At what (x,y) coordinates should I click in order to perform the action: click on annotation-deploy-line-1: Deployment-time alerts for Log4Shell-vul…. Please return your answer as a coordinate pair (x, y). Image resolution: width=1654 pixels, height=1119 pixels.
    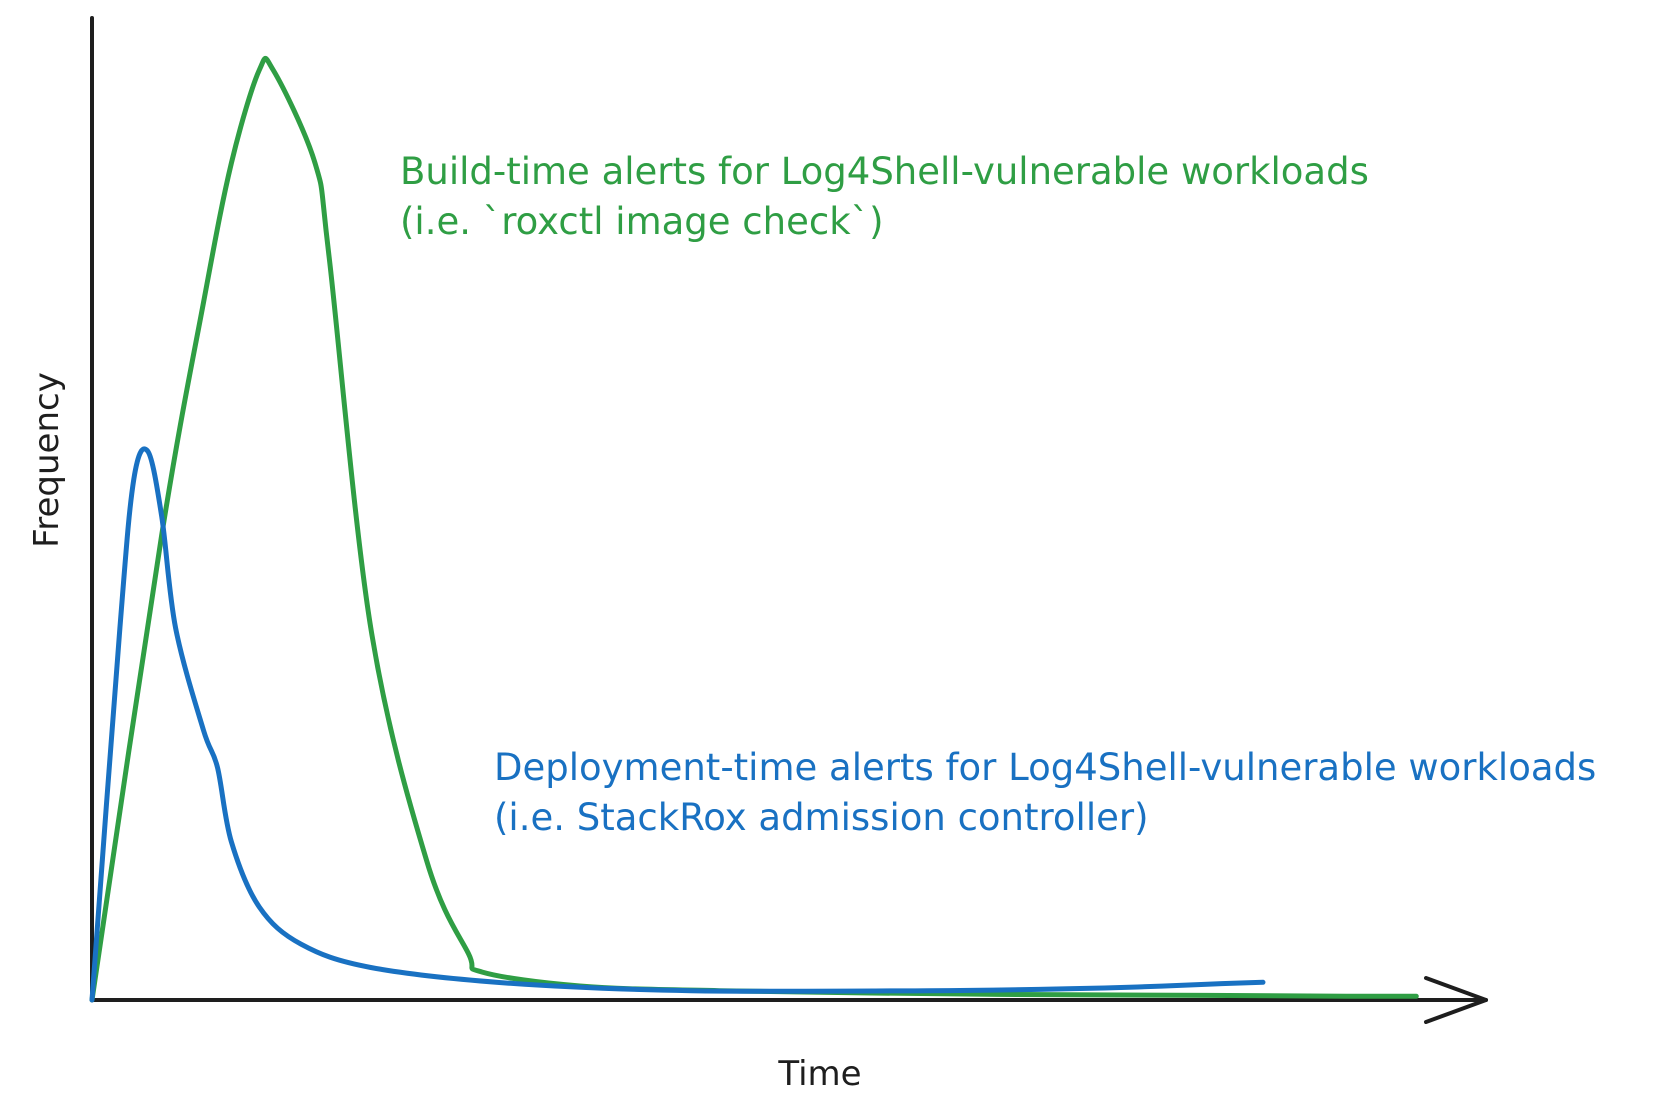
    Looking at the image, I should click on (1045, 767).